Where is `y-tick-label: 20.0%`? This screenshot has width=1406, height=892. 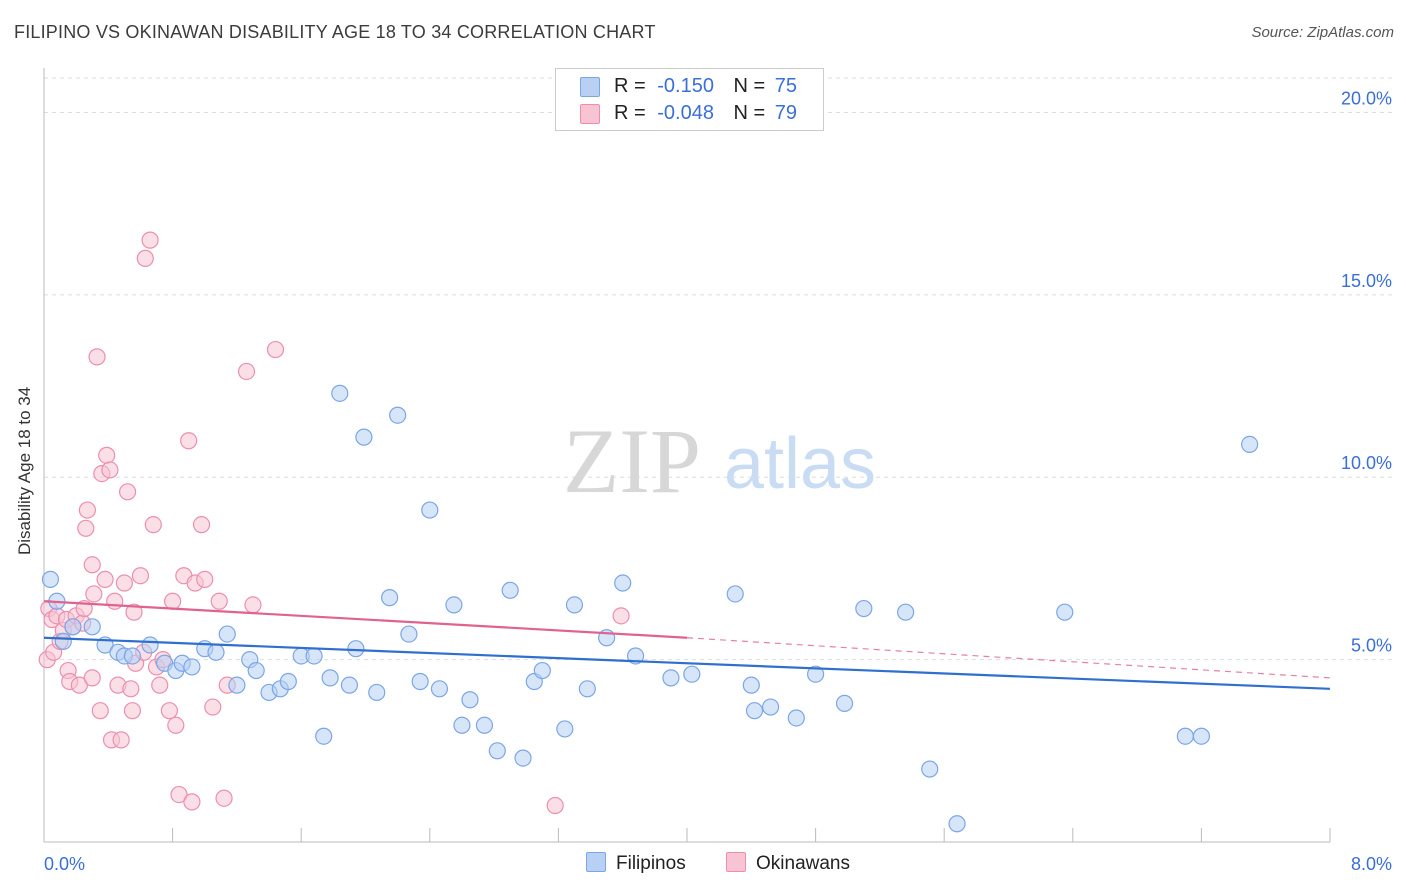
y-tick-label: 20.0% is located at coordinates (1366, 98).